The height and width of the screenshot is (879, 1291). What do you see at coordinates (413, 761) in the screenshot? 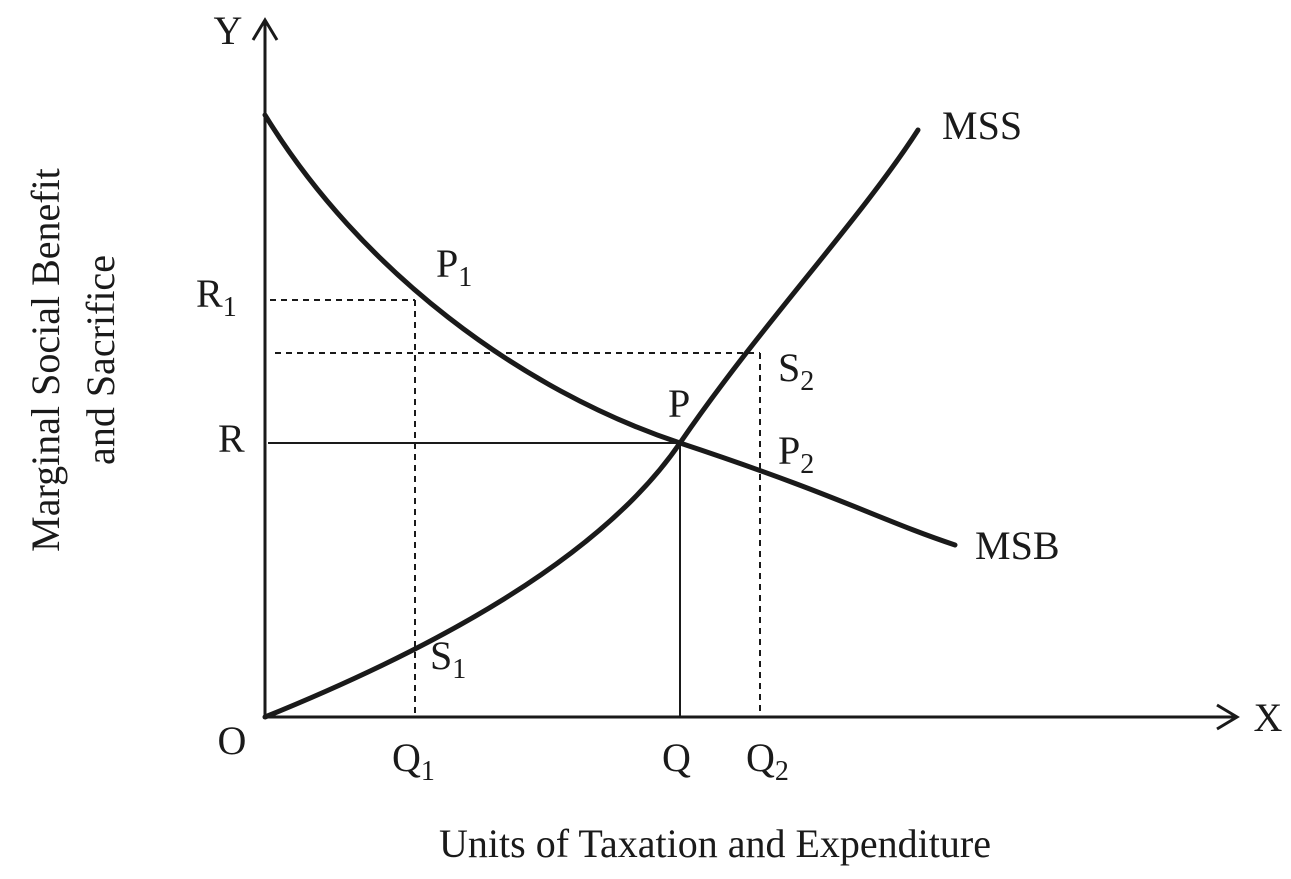
I see `q1-label: Q1` at bounding box center [413, 761].